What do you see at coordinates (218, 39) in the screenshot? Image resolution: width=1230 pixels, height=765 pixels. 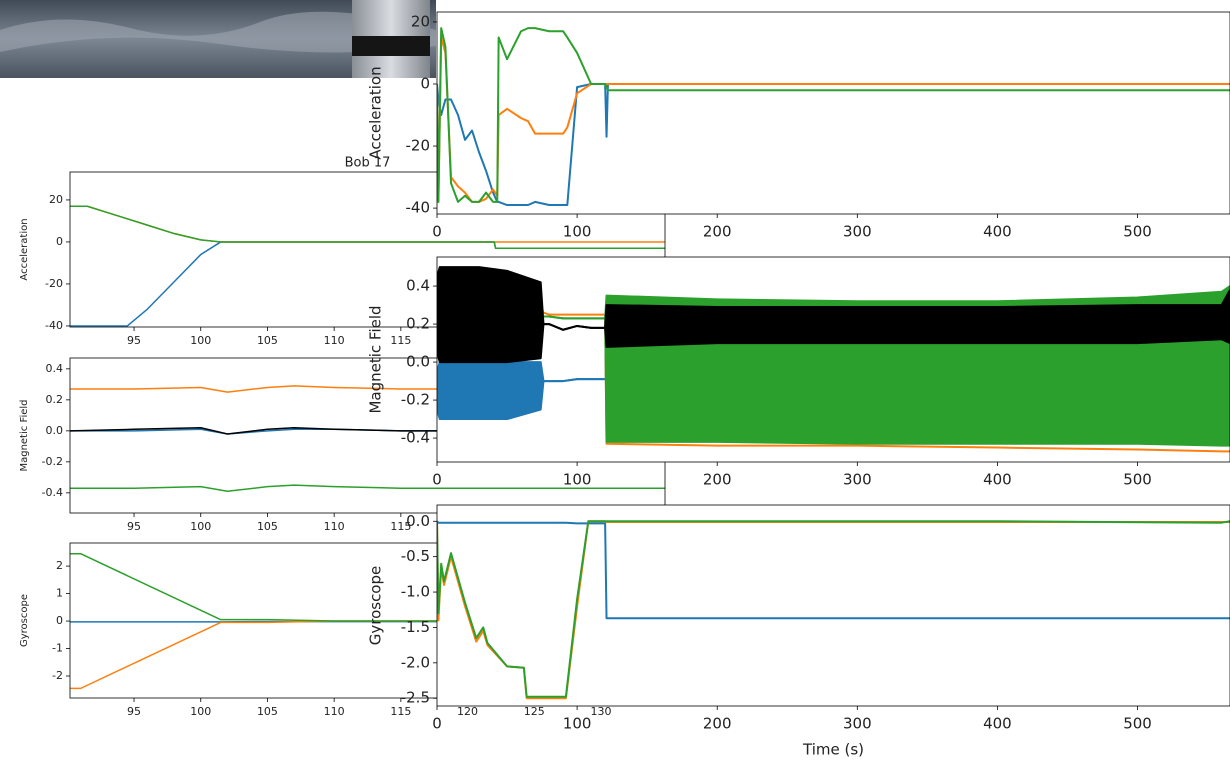 I see `background-photo` at bounding box center [218, 39].